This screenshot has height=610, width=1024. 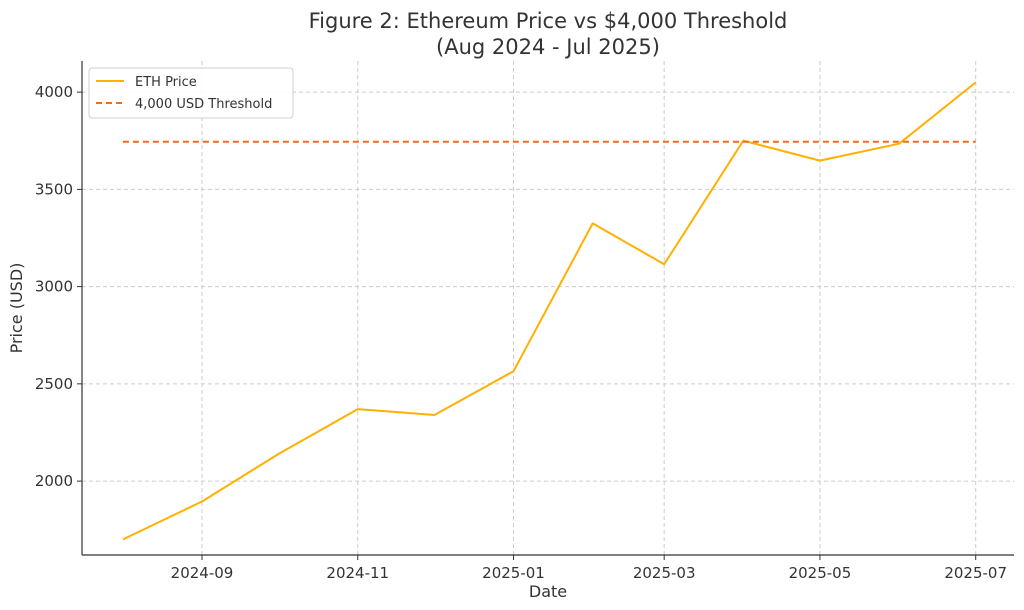 What do you see at coordinates (54, 189) in the screenshot?
I see `y-tick-label: 3500` at bounding box center [54, 189].